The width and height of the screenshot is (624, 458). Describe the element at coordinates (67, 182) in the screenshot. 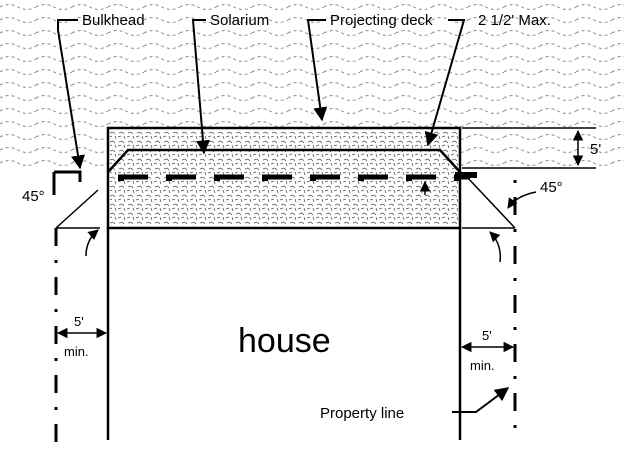

I see `bulkhead-notch-left` at that location.